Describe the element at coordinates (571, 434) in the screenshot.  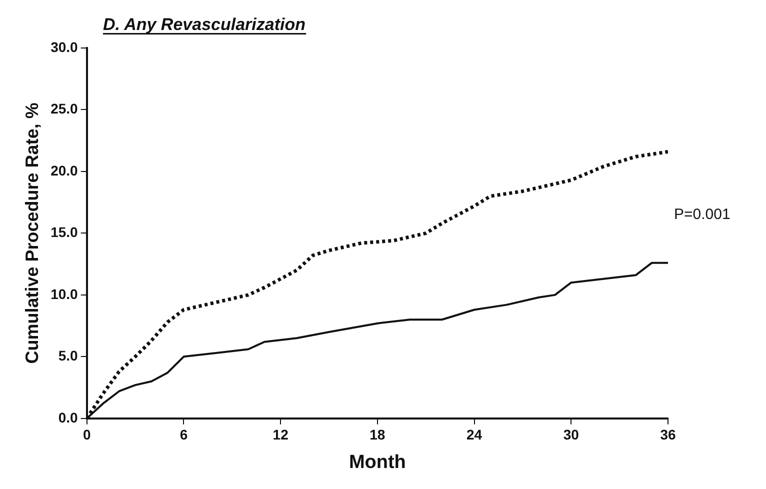
I see `x-tick-label: 30` at that location.